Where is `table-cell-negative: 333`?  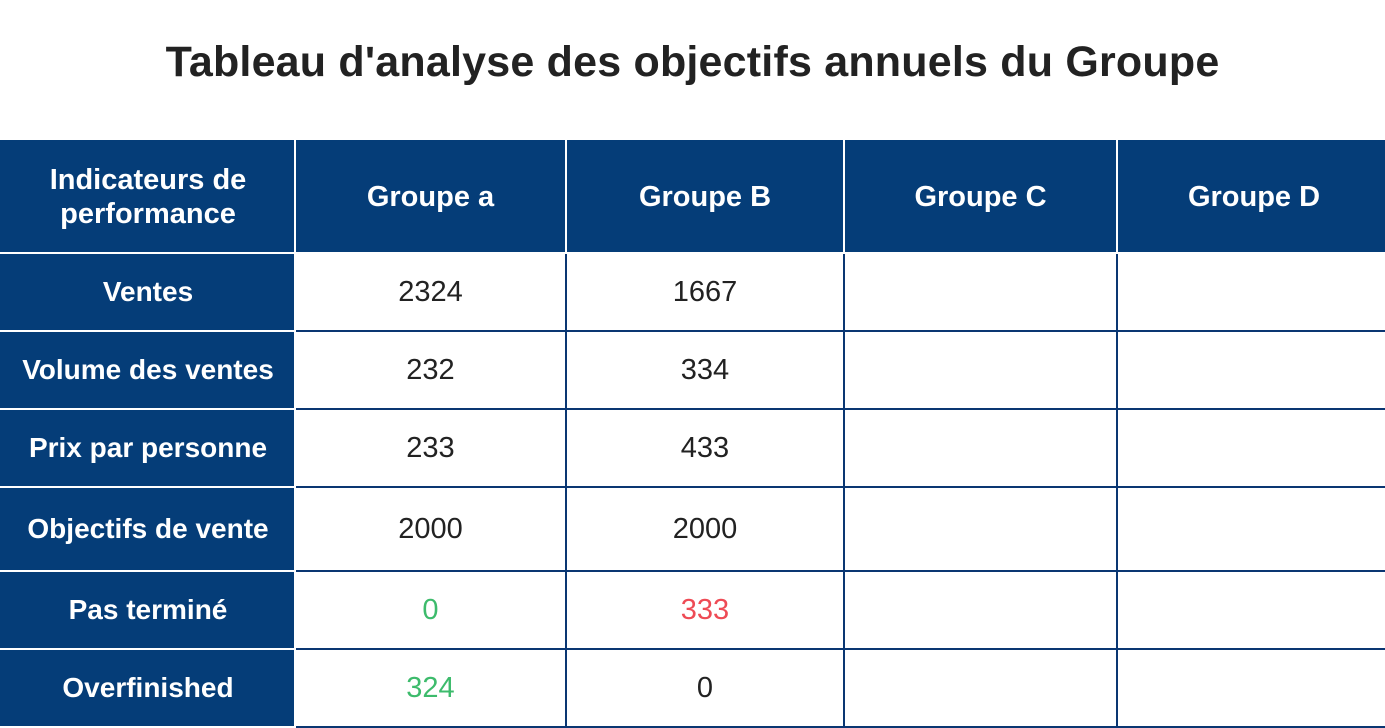 table-cell-negative: 333 is located at coordinates (705, 610).